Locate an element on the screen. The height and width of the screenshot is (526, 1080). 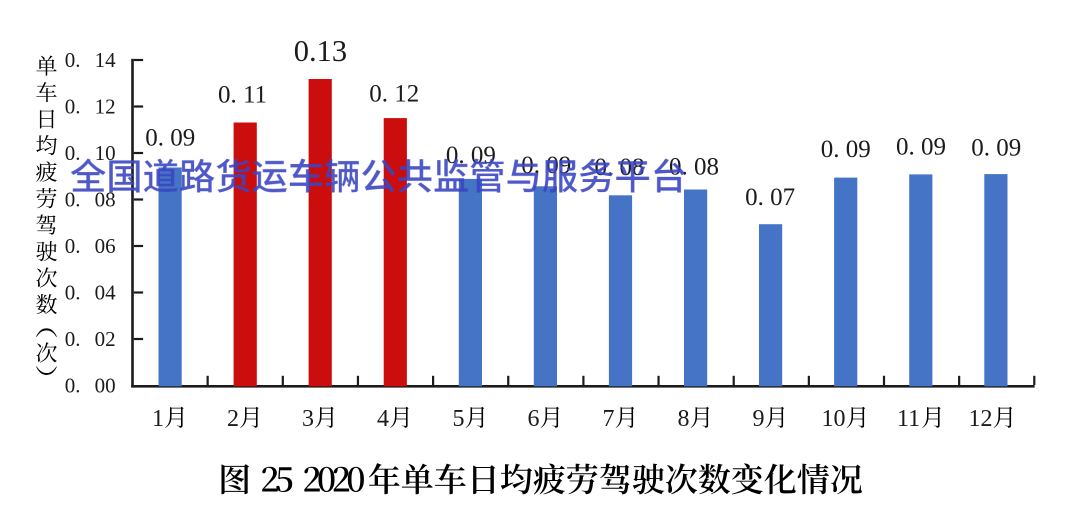
svg-text: 0. 07 is located at coordinates (770, 197).